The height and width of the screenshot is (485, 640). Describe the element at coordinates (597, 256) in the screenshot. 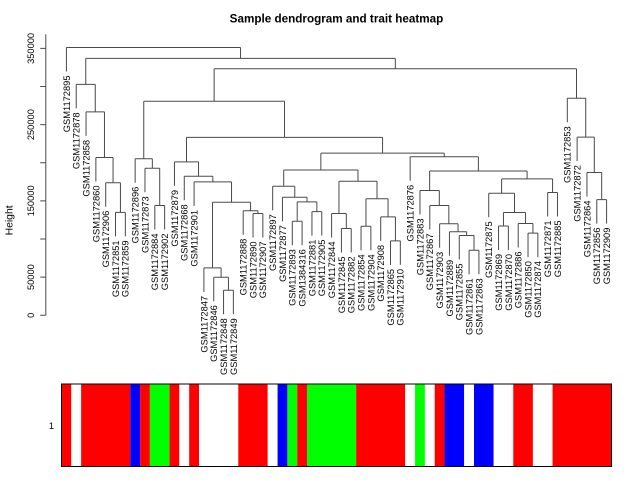

I see `svg-text: GSM1172856` at that location.